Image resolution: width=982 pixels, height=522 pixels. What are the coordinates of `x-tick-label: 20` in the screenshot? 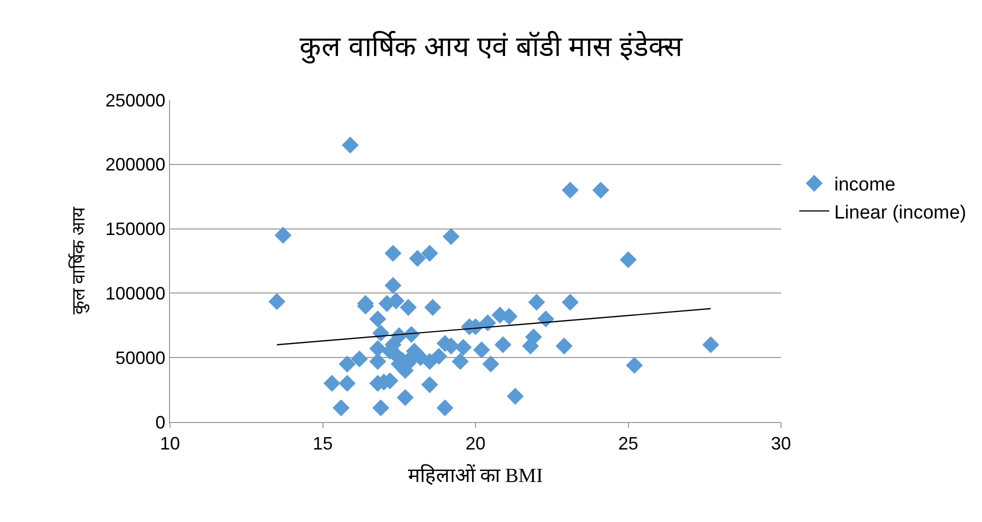 It's located at (475, 444).